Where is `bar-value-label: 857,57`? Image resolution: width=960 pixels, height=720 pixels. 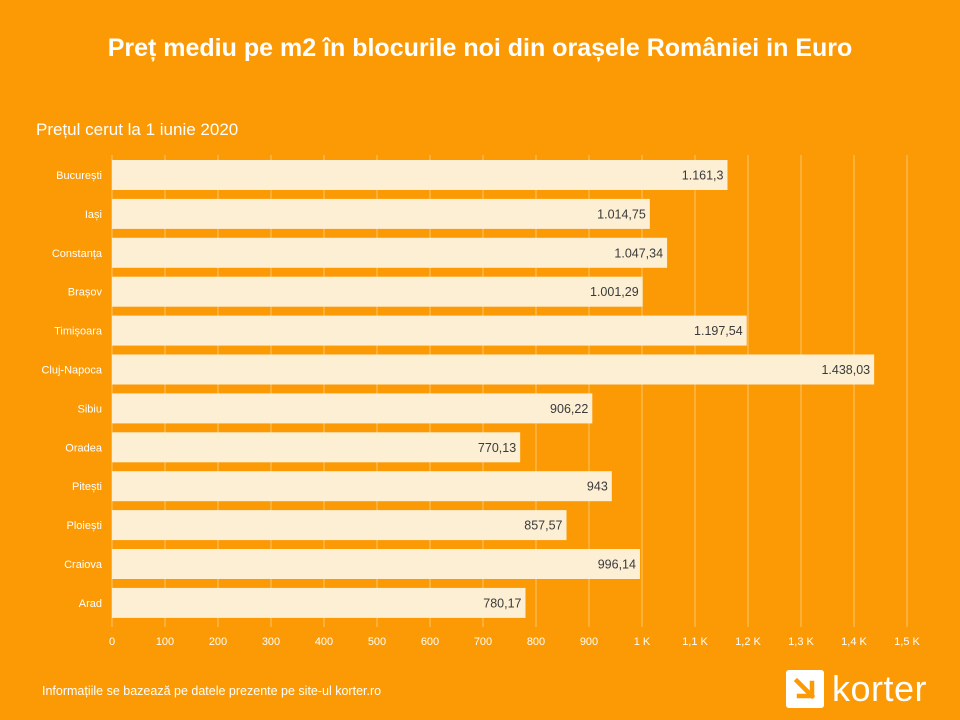
bar-value-label: 857,57 is located at coordinates (543, 526).